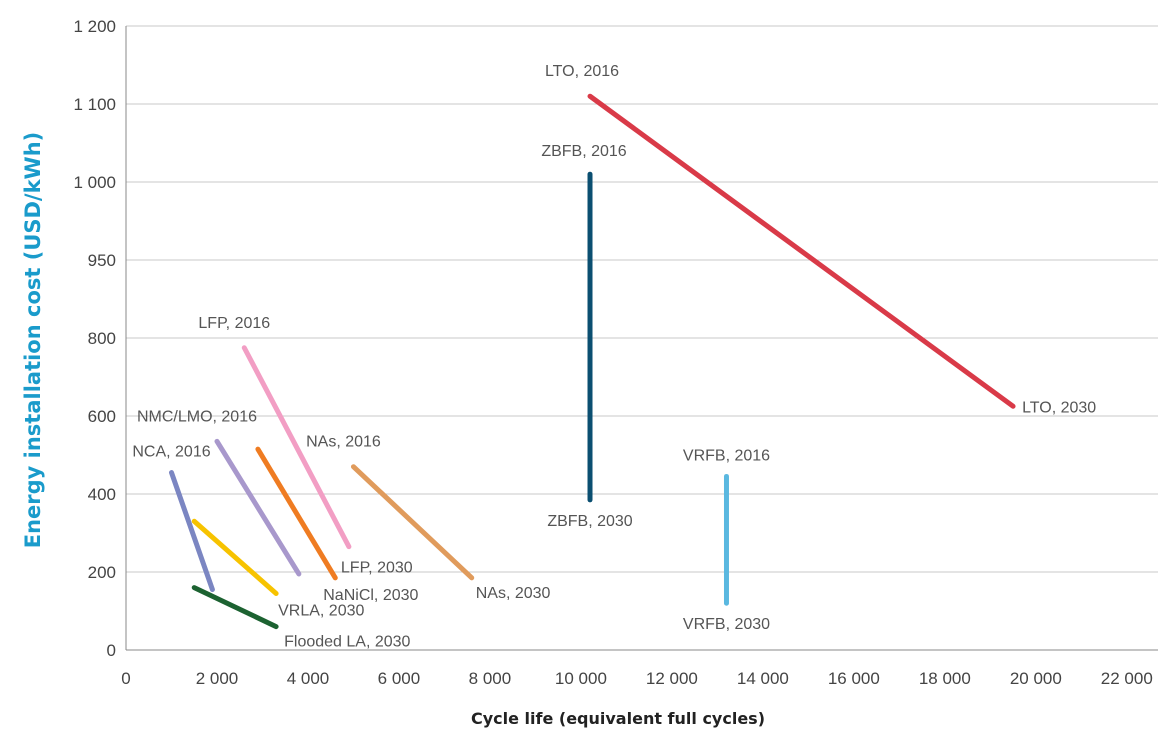 The height and width of the screenshot is (729, 1158). What do you see at coordinates (197, 416) in the screenshot?
I see `series-label-nmc-2016: NMC/LMO, 2016` at bounding box center [197, 416].